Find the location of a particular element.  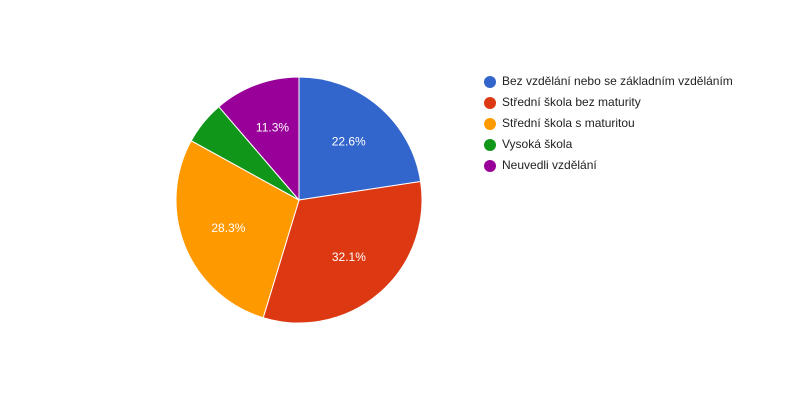

legend-label: Neuvedli vzdělání is located at coordinates (549, 165).